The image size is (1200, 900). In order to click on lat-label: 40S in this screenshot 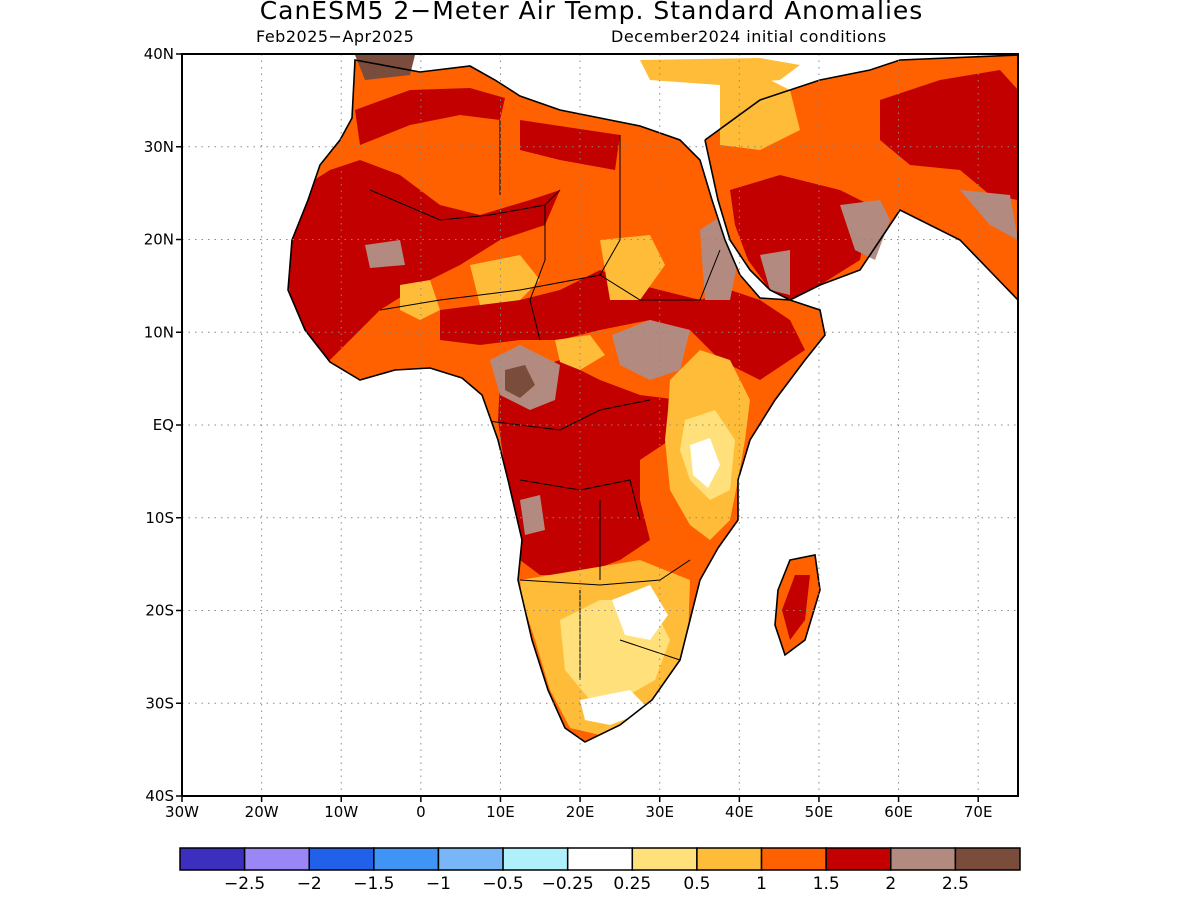, I will do `click(159, 796)`.